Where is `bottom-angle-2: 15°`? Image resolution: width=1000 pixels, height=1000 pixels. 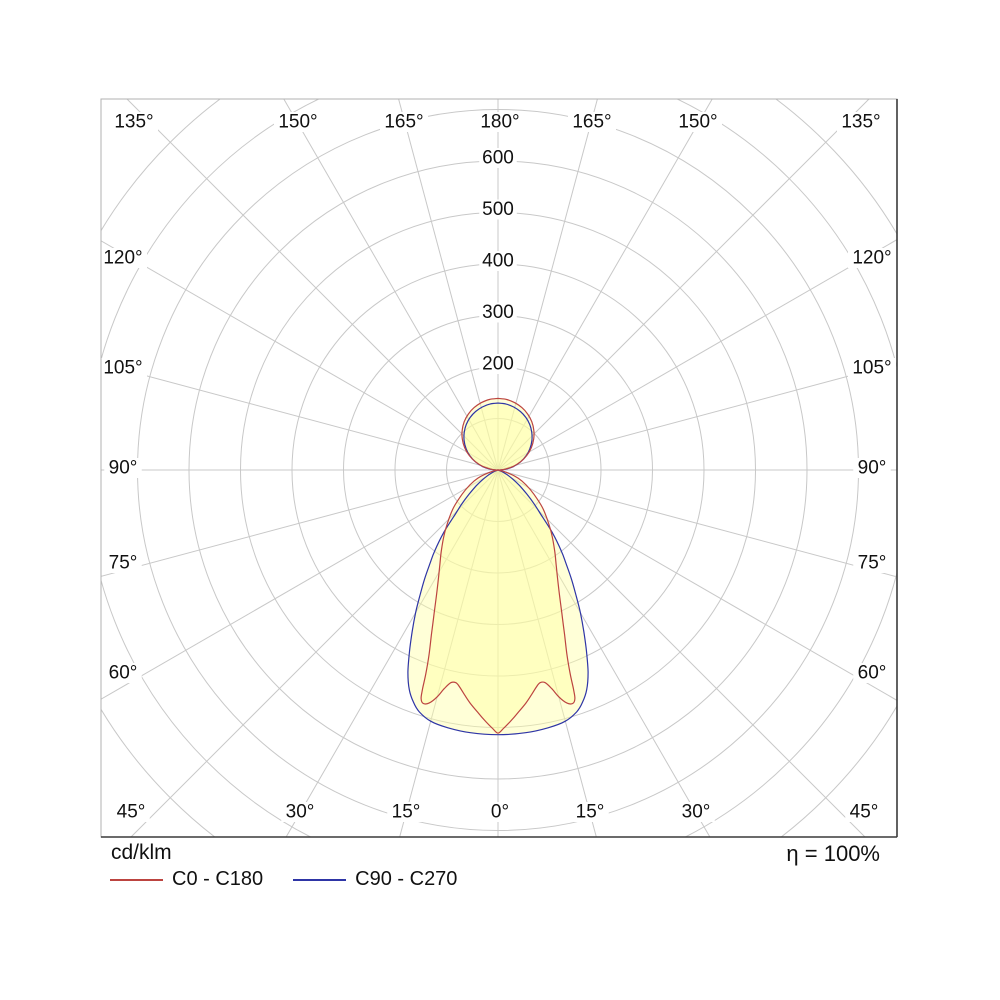 bottom-angle-2: 15° is located at coordinates (406, 812).